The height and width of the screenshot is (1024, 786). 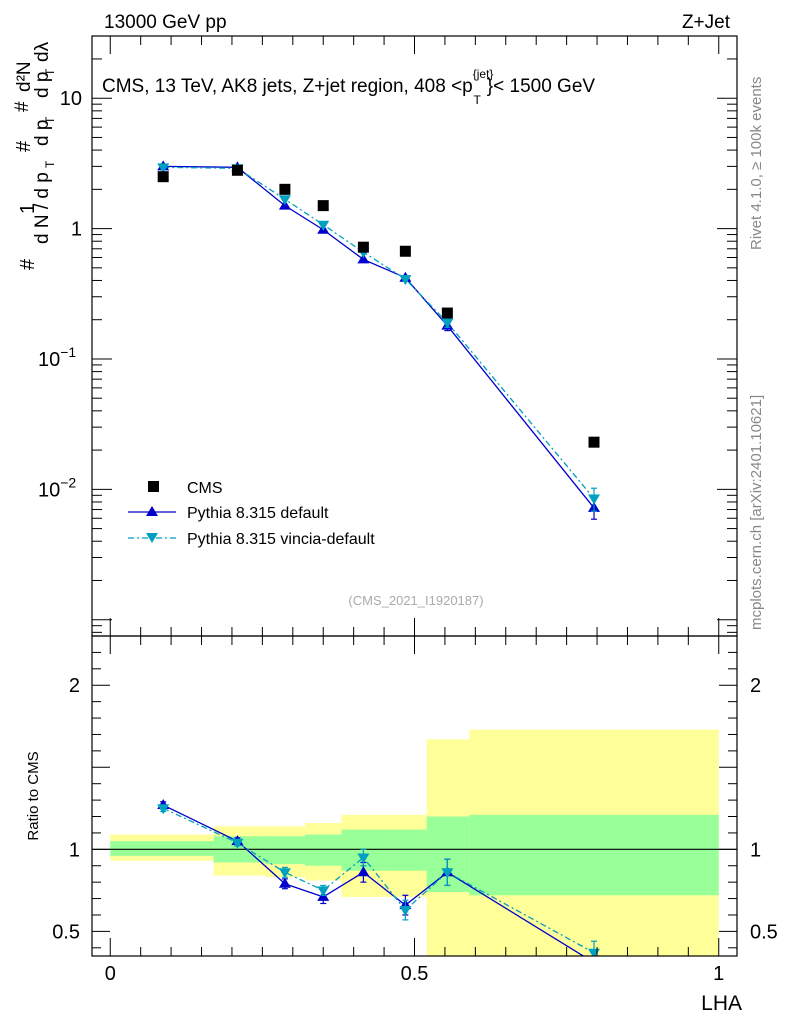 What do you see at coordinates (42, 208) in the screenshot?
I see `svg-text: d N / d p` at bounding box center [42, 208].